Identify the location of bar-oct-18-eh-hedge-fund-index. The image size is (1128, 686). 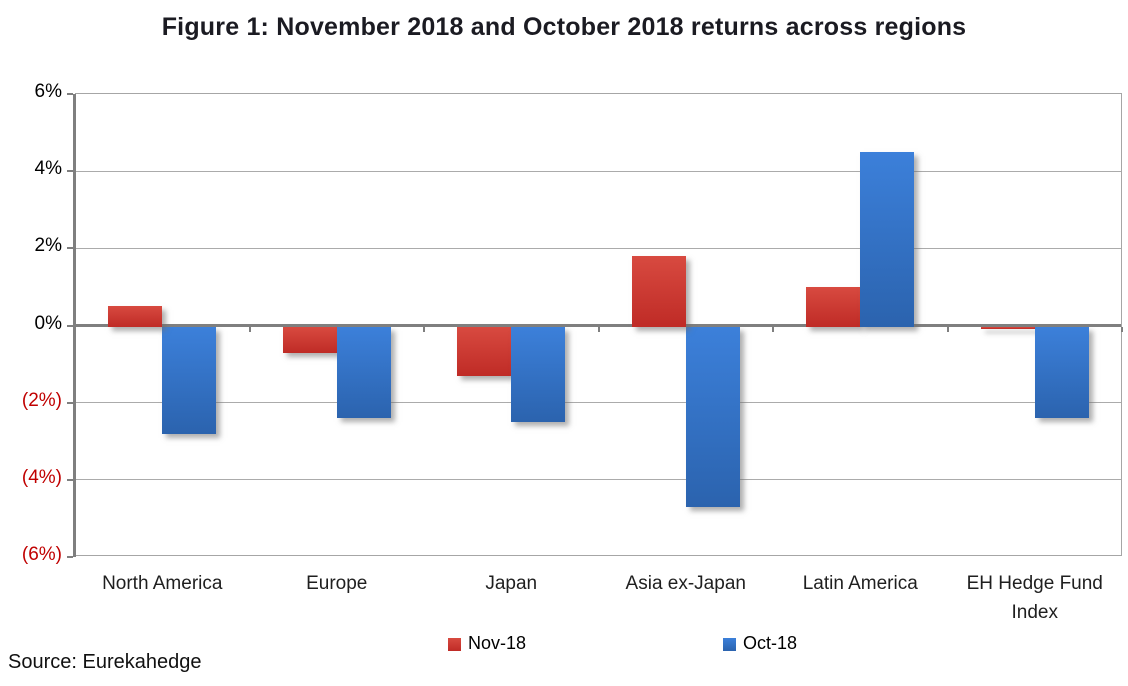
(1061, 372).